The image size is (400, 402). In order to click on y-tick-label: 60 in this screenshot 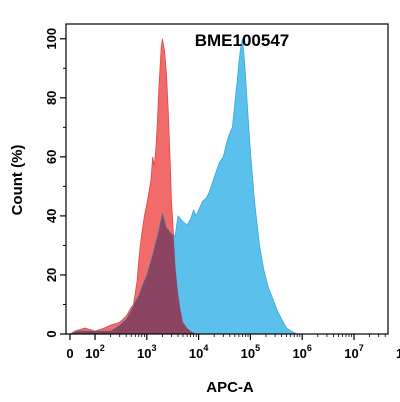, I will do `click(51, 157)`.